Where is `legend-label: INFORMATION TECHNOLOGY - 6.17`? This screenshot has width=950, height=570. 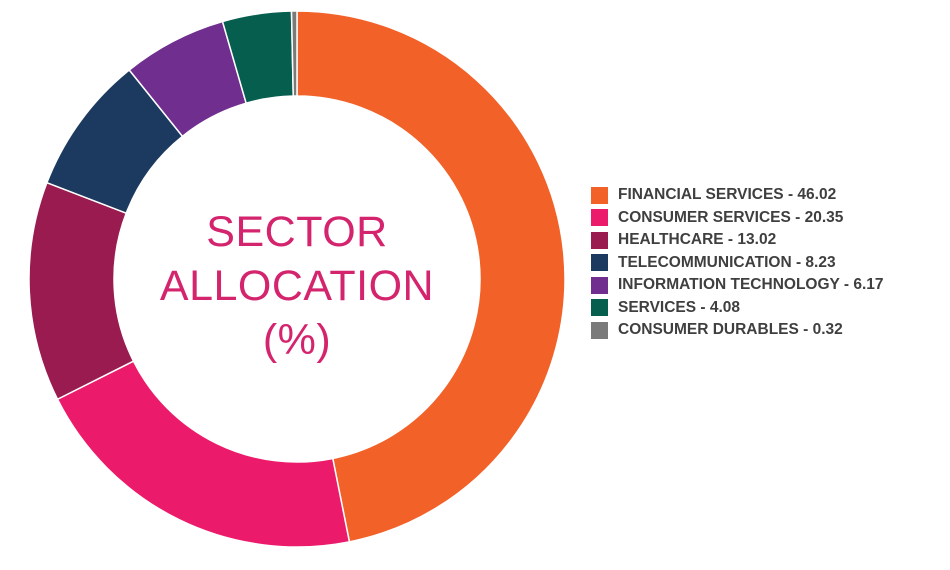 legend-label: INFORMATION TECHNOLOGY - 6.17 is located at coordinates (751, 285).